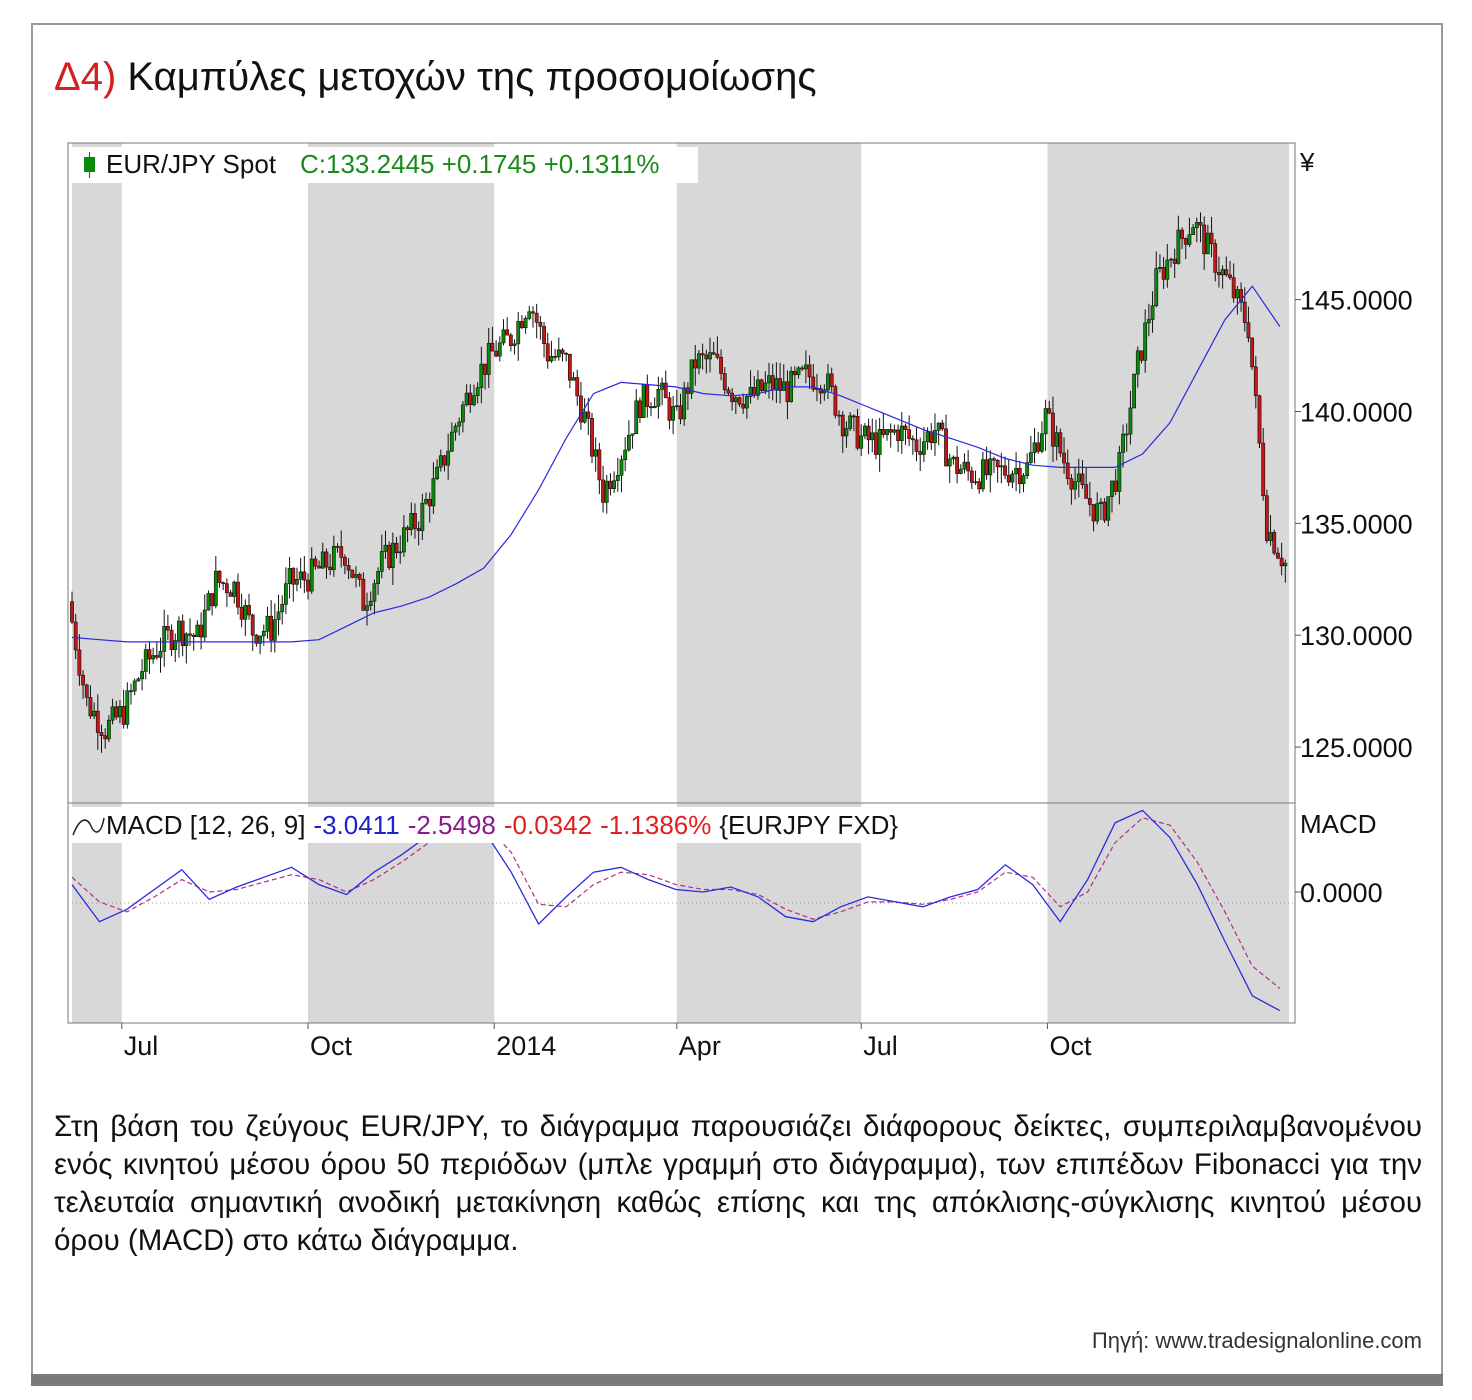 The width and height of the screenshot is (1472, 1400). I want to click on price-tick-label-0: 145.0000, so click(1356, 301).